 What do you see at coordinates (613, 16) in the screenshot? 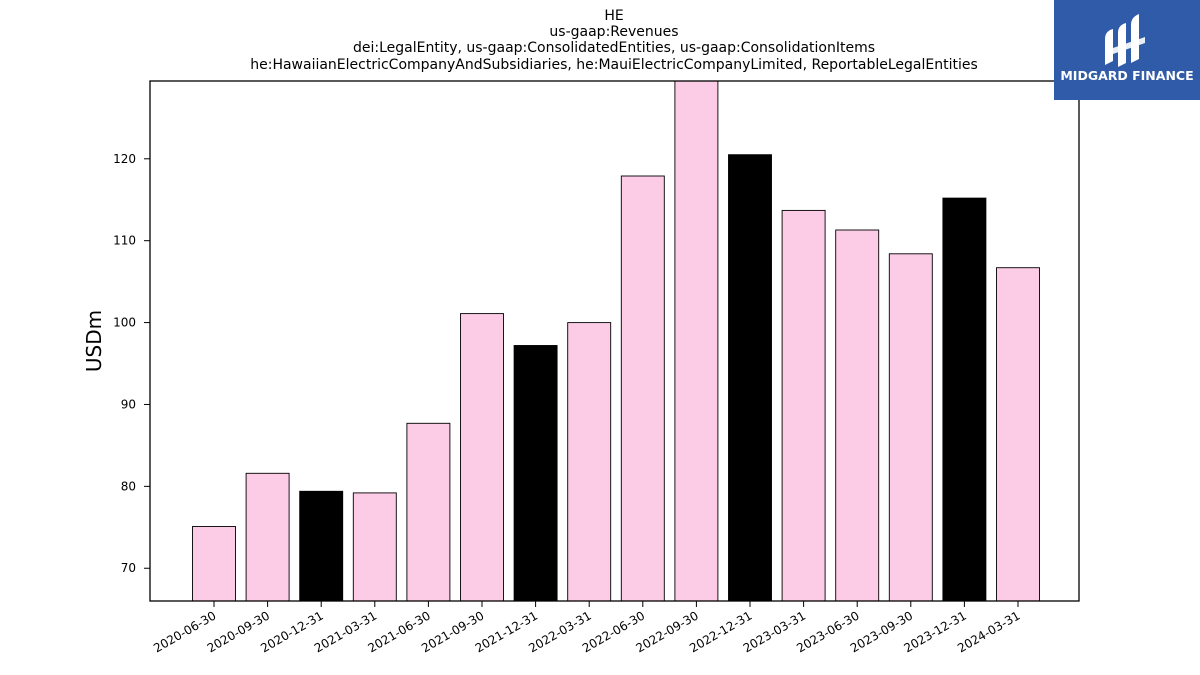
I see `chart-title-line-1: HE` at bounding box center [613, 16].